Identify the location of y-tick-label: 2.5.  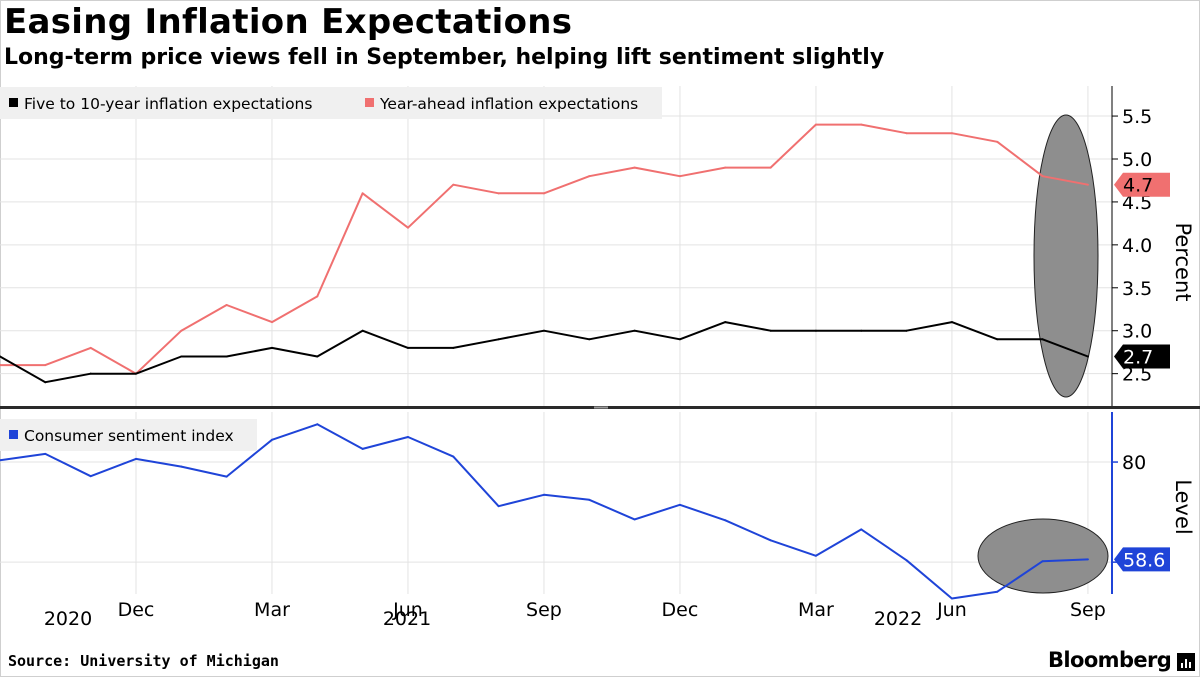
(1137, 375).